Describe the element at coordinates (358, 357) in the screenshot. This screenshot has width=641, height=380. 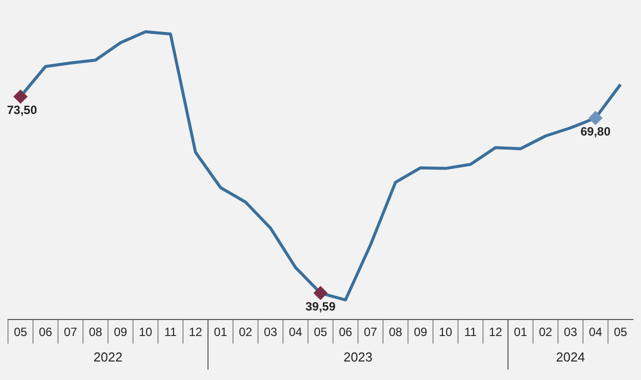
I see `text: 2023` at that location.